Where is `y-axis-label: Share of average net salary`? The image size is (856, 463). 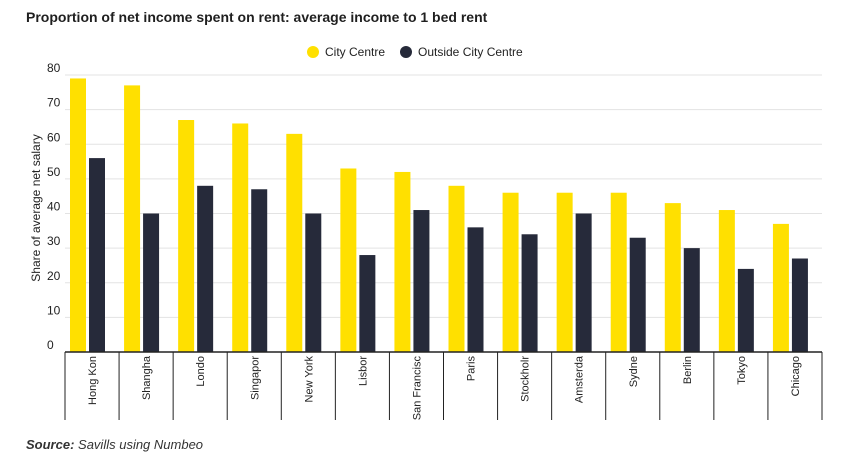
y-axis-label: Share of average net salary is located at coordinates (36, 207).